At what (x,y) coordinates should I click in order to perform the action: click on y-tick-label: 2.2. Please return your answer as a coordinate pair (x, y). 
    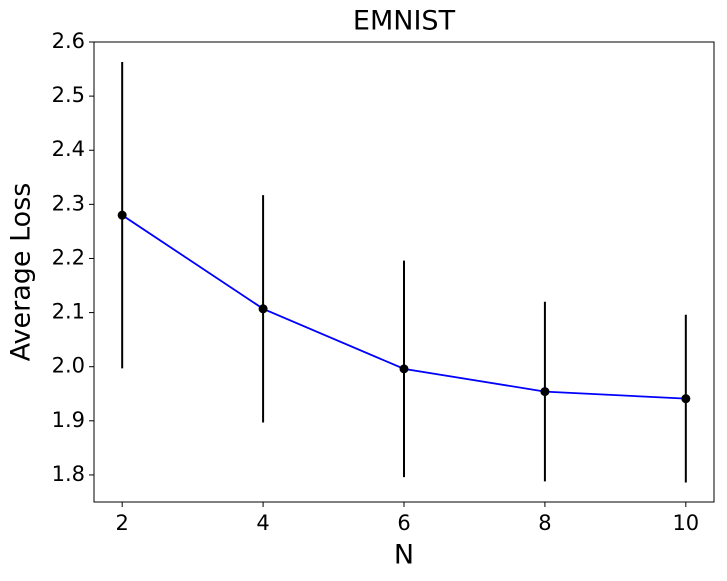
    Looking at the image, I should click on (68, 257).